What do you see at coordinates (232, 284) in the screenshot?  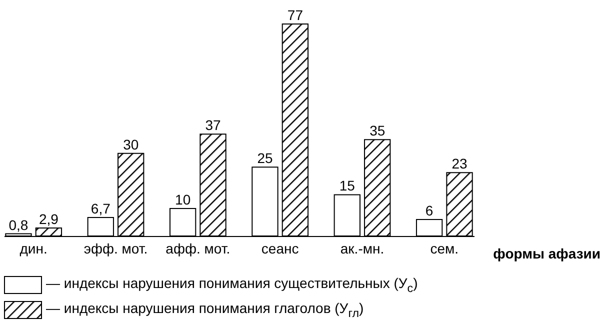 I see `legend-label: — индексы нарушения понимания существительных (У$_{с}$)` at bounding box center [232, 284].